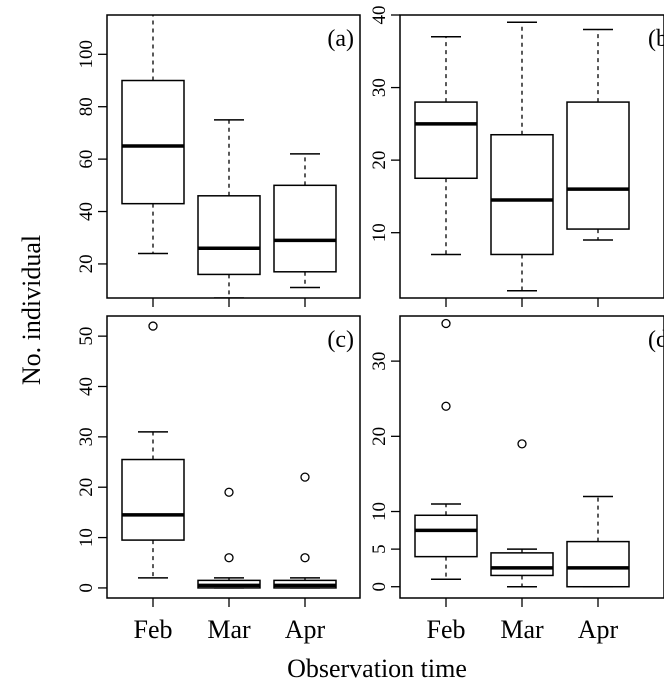 The width and height of the screenshot is (664, 688). I want to click on panel-label: (b), so click(656, 39).